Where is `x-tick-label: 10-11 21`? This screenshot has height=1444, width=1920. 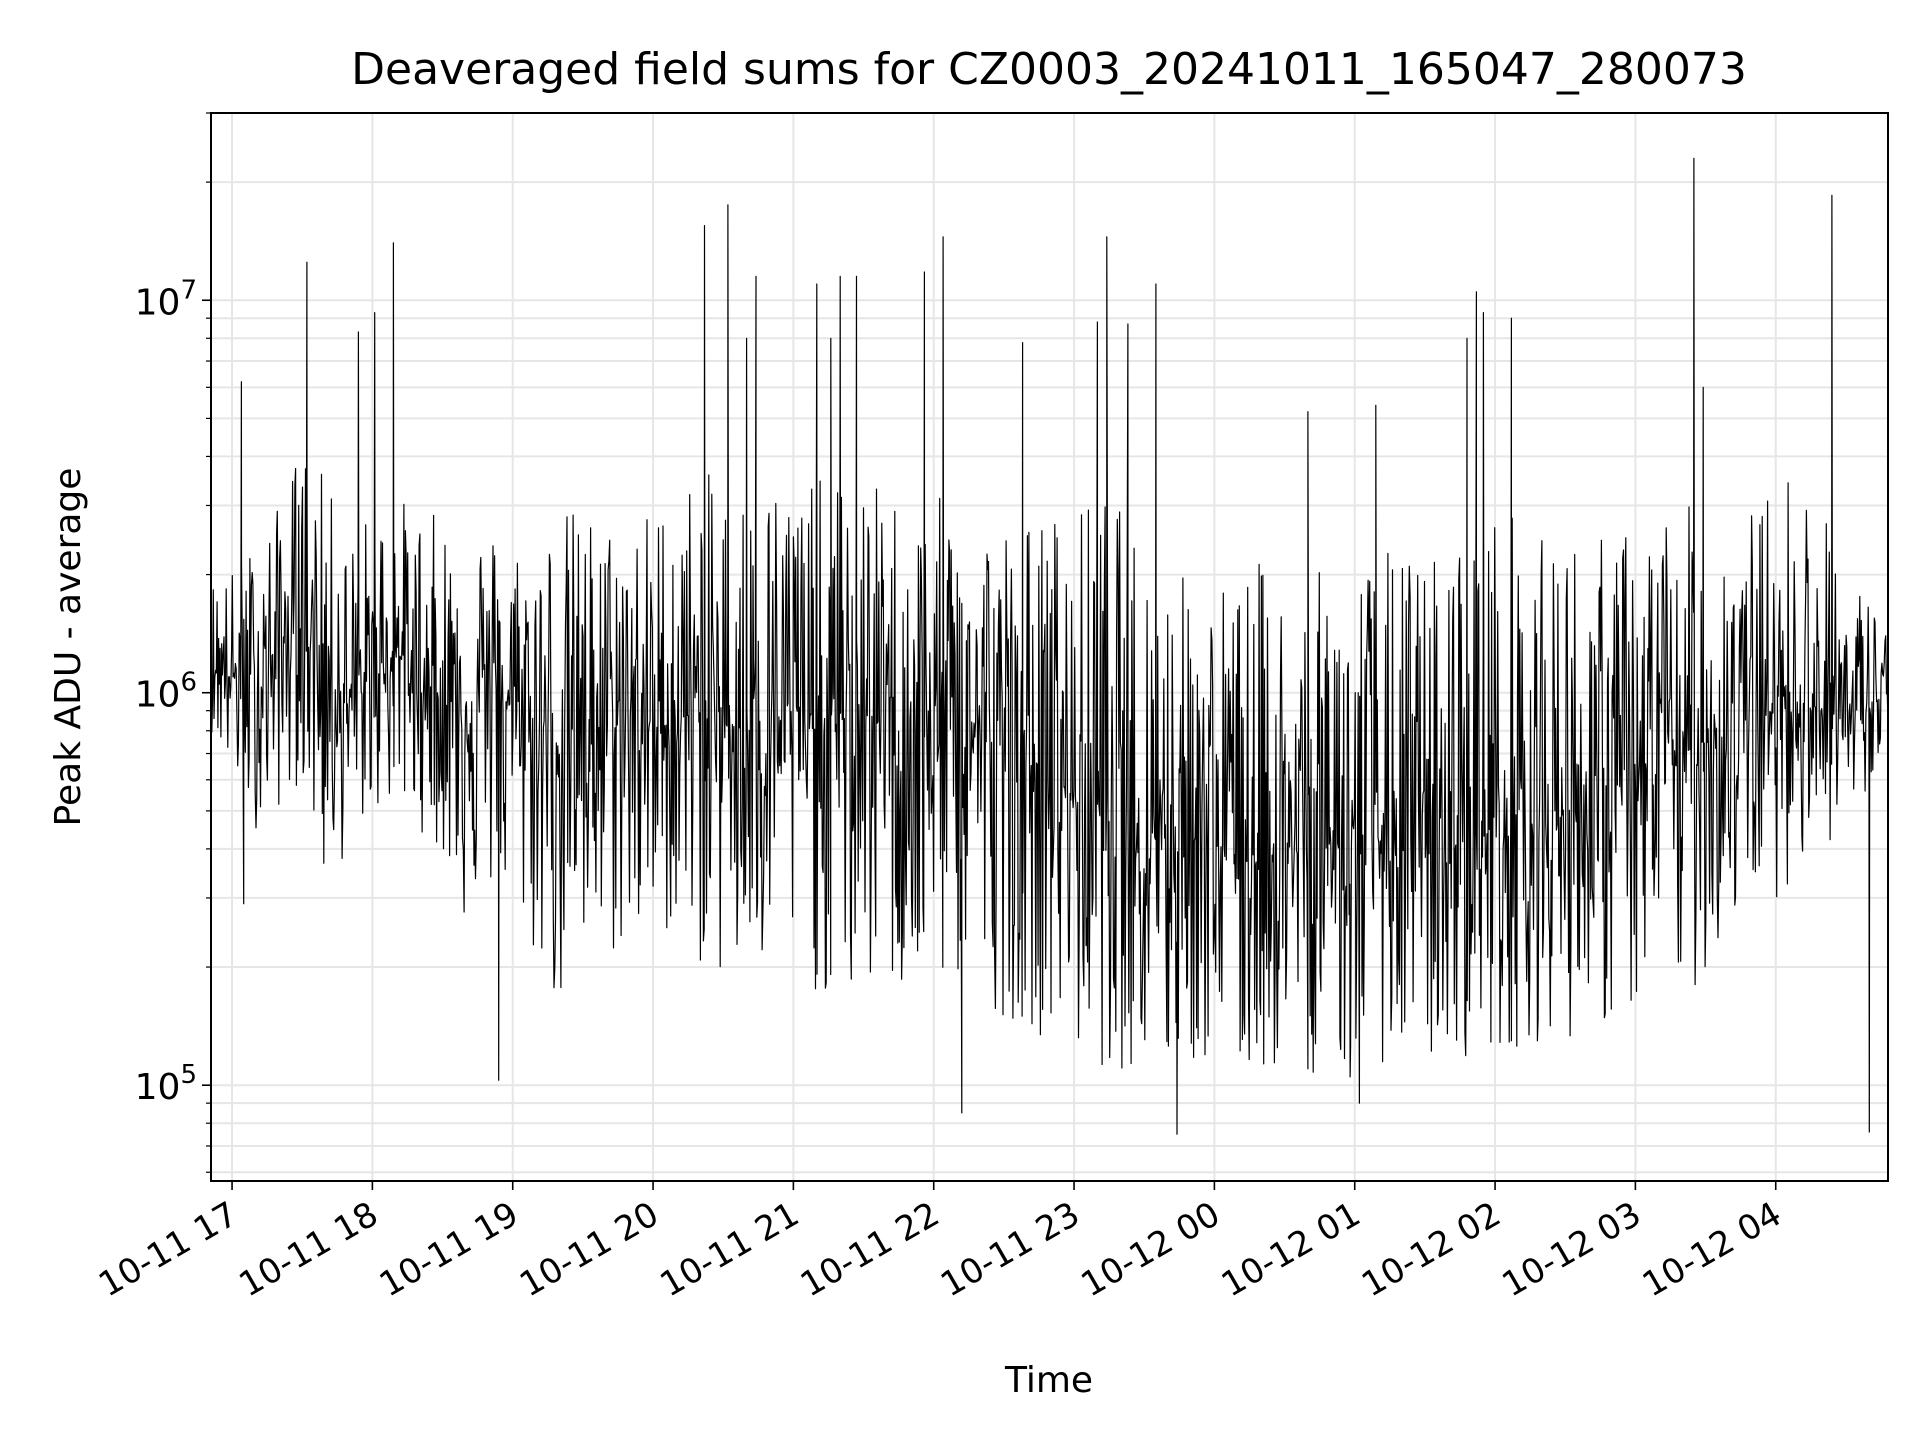 x-tick-label: 10-11 21 is located at coordinates (729, 1249).